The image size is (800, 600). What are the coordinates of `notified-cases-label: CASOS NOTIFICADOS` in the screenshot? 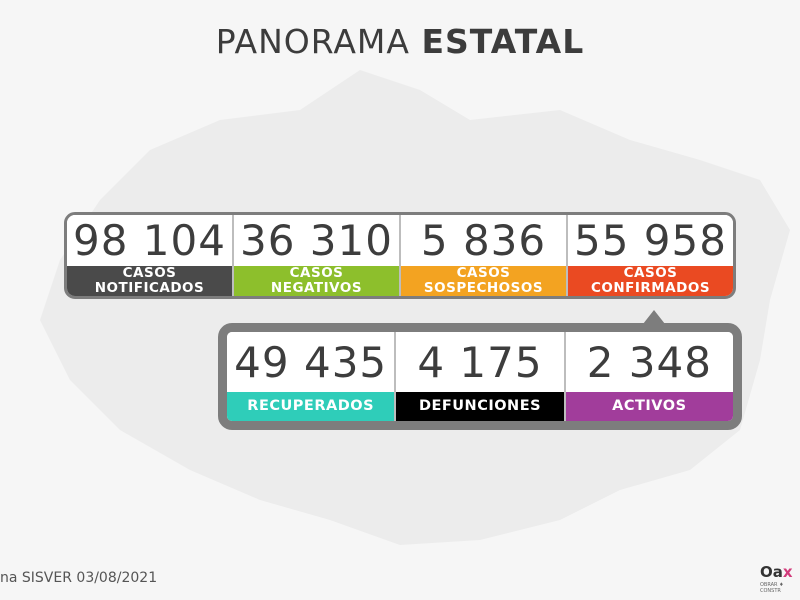 It's located at (149, 281).